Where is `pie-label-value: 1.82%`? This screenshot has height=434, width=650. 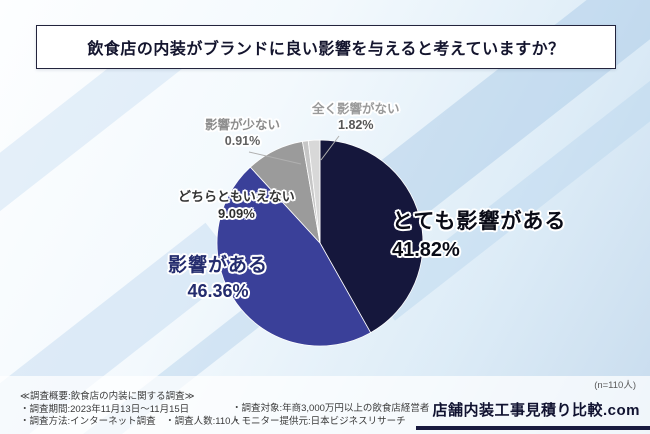 pie-label-value: 1.82% is located at coordinates (356, 125).